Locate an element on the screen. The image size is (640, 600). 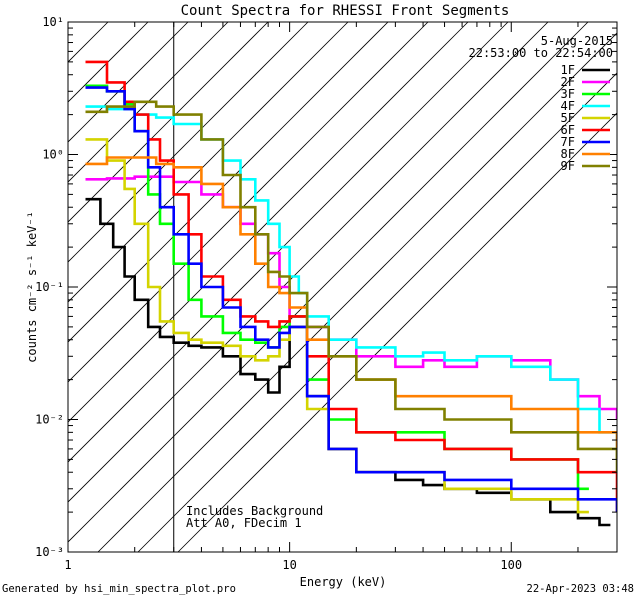
footer-timestamp: 22-Apr-2023 03:48 is located at coordinates (580, 589).